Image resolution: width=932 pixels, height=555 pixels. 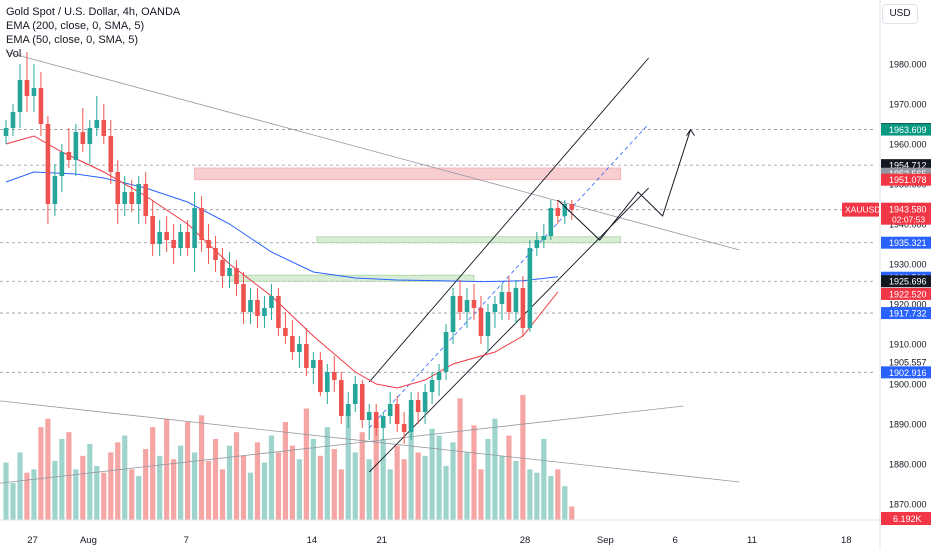 I want to click on price-badge-label: 1954.712, so click(x=908, y=166).